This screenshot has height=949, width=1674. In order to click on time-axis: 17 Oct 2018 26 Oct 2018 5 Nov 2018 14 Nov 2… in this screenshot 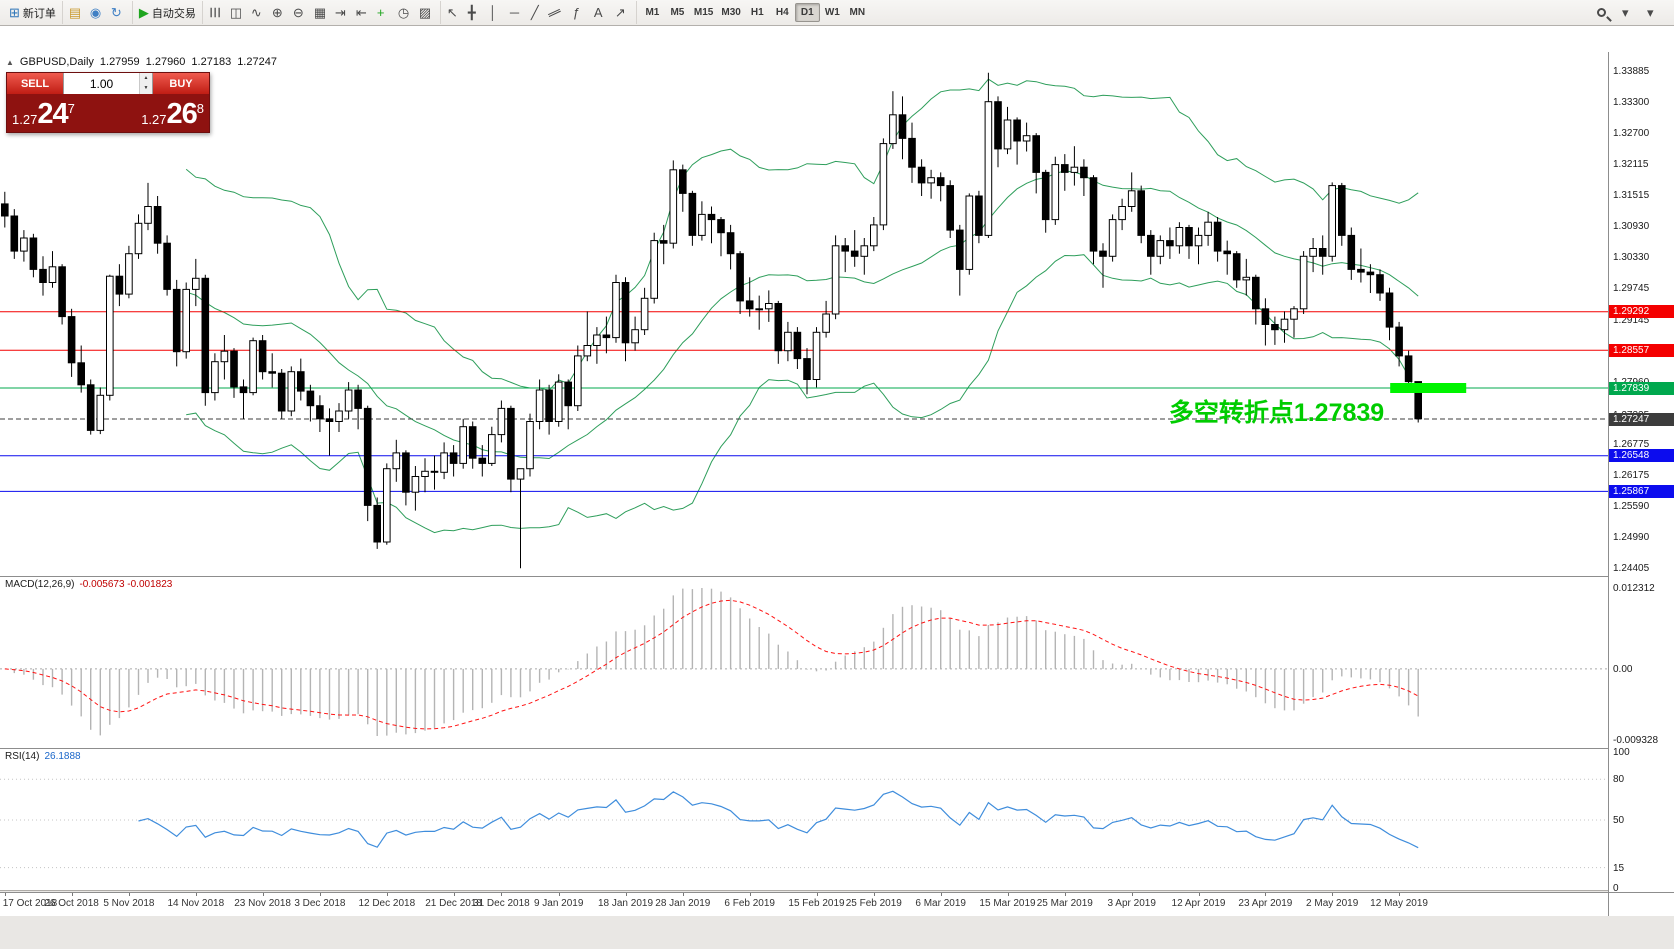, I will do `click(804, 904)`.